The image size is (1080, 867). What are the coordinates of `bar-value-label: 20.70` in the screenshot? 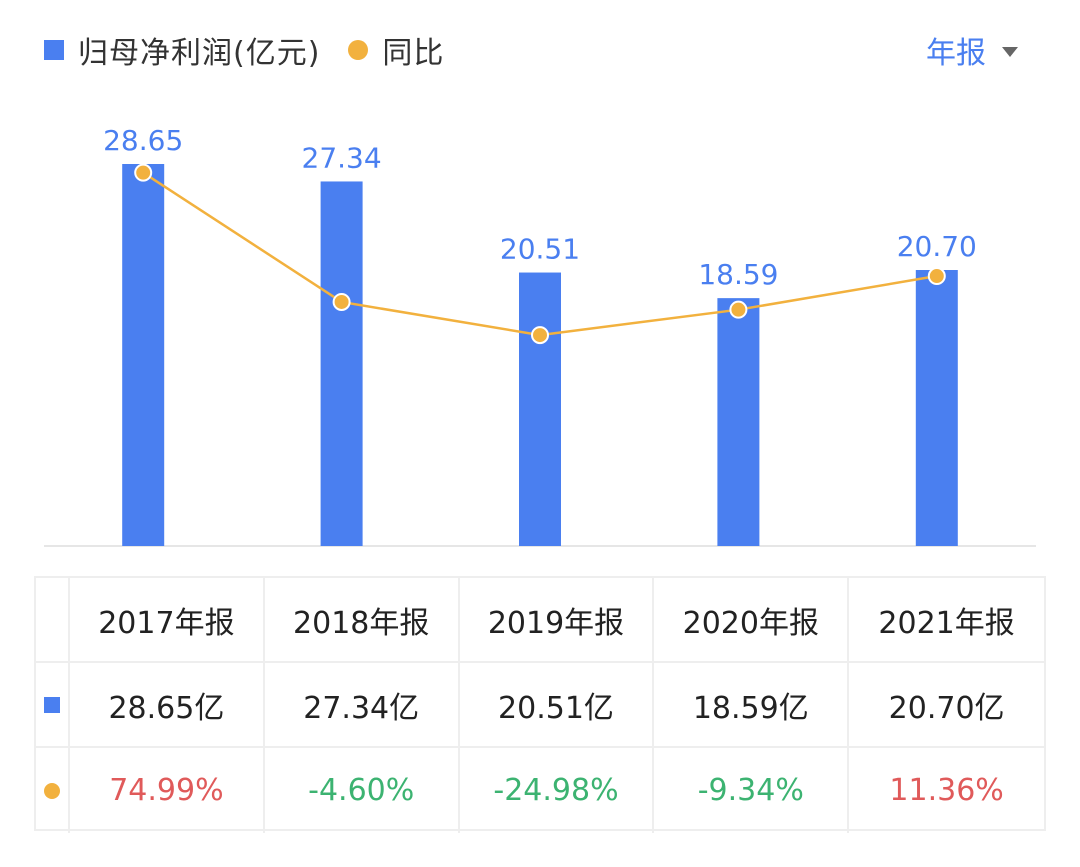 It's located at (937, 246).